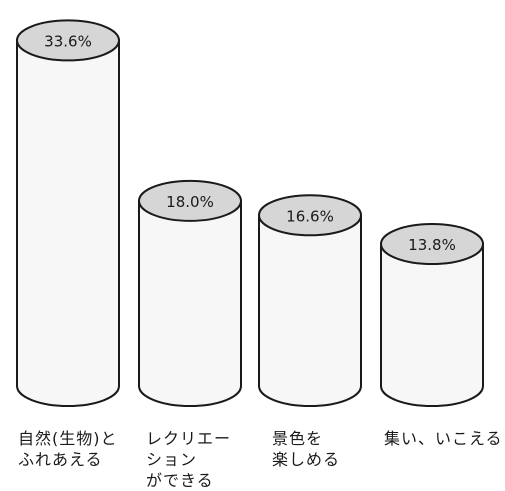  I want to click on bar-top-scenery, so click(310, 215).